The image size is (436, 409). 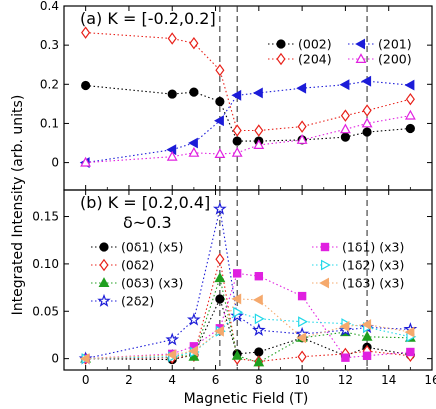 I want to click on legend-item: (1δ3) (x3), so click(x=358, y=283).